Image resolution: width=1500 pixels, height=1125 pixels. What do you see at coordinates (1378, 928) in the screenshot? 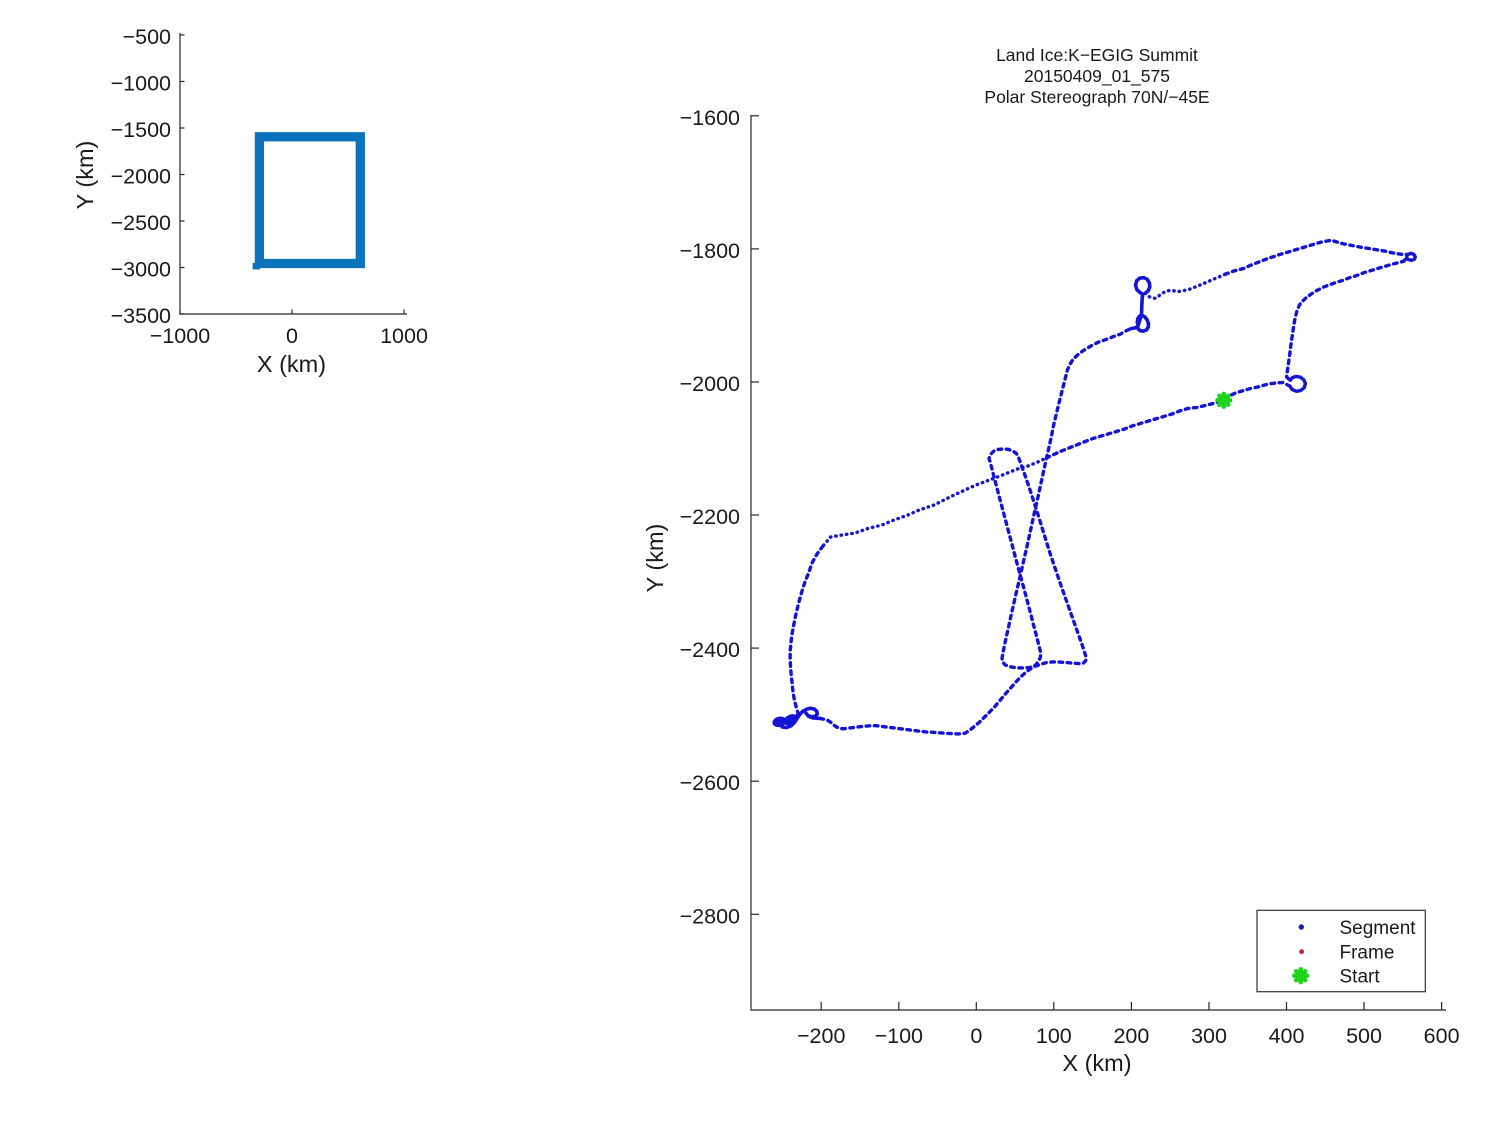
I see `svg-text: Segment` at bounding box center [1378, 928].